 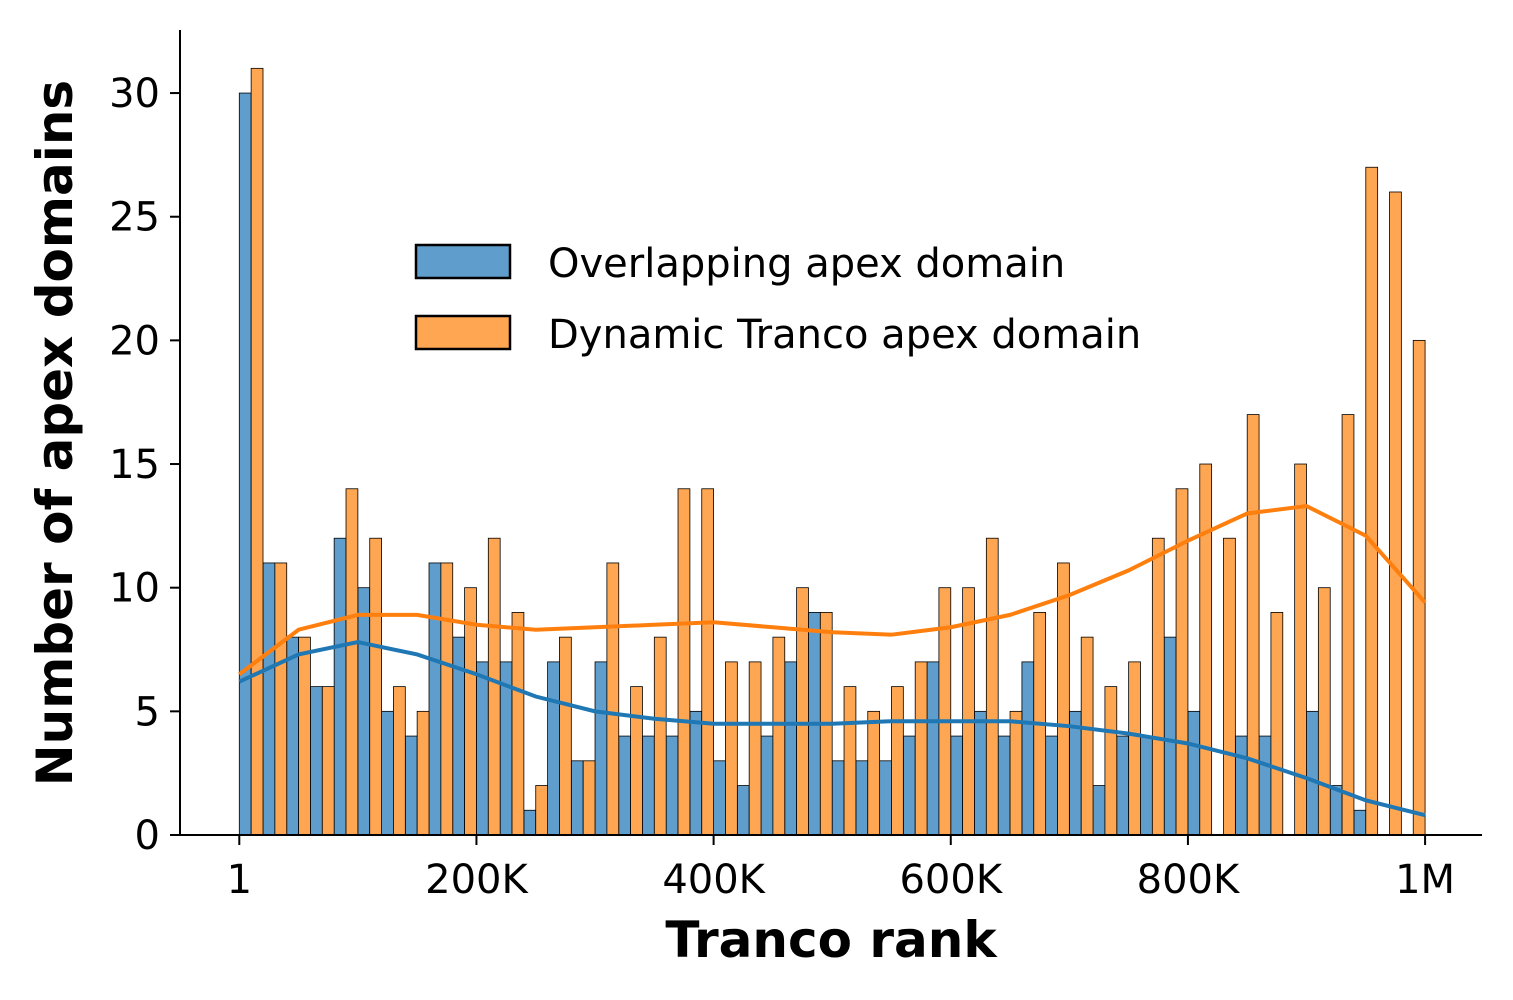 What do you see at coordinates (714, 880) in the screenshot?
I see `x-tick-label: 400K` at bounding box center [714, 880].